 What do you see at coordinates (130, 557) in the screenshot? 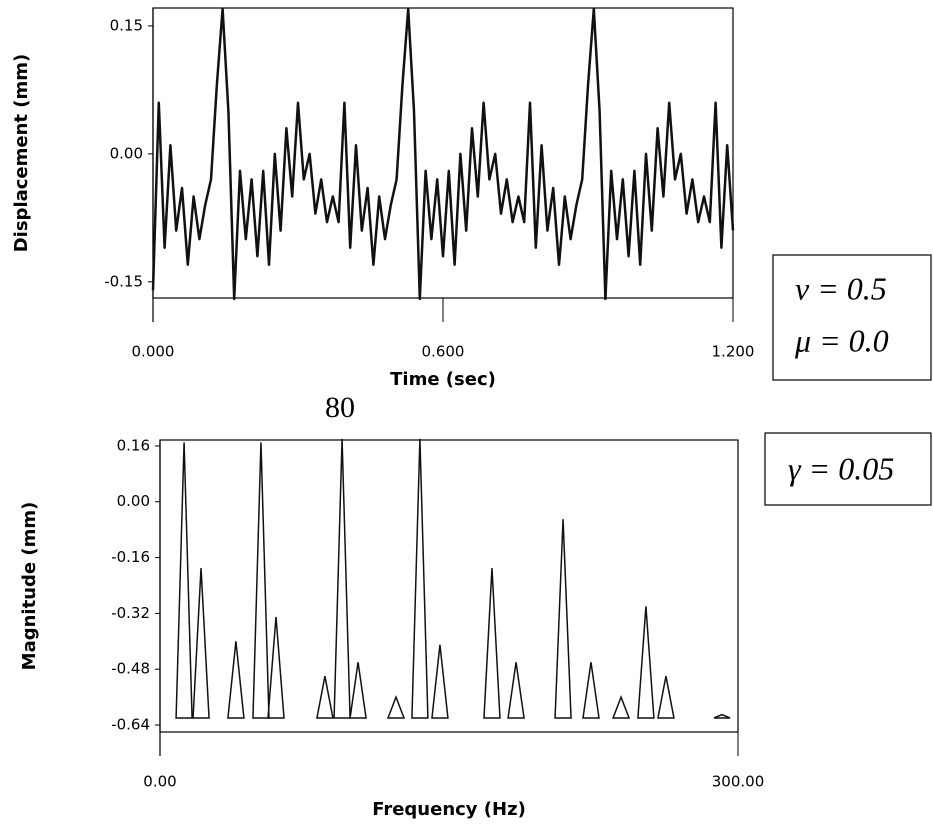
I see `y-tick-label: -0.16` at bounding box center [130, 557].